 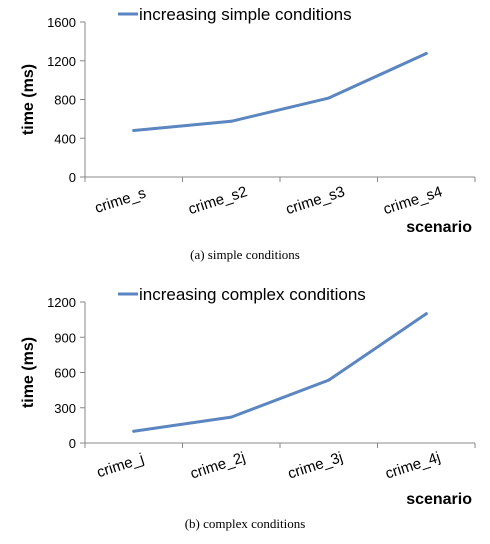 What do you see at coordinates (315, 466) in the screenshot?
I see `x-tick-label: crime_3j` at bounding box center [315, 466].